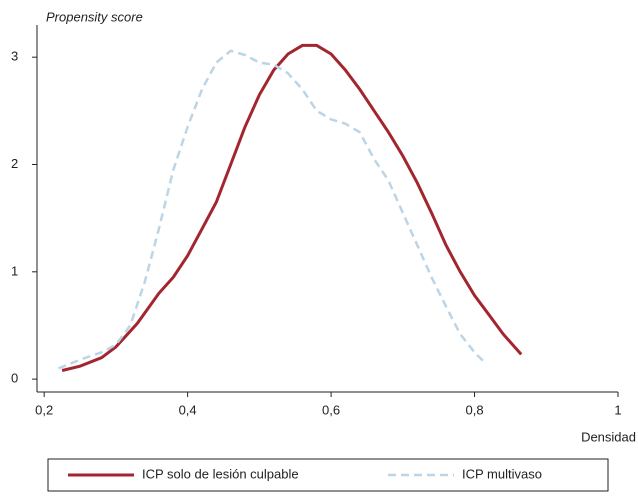 The height and width of the screenshot is (501, 638). Describe the element at coordinates (502, 473) in the screenshot. I see `legend-label: ICP multivaso` at that location.